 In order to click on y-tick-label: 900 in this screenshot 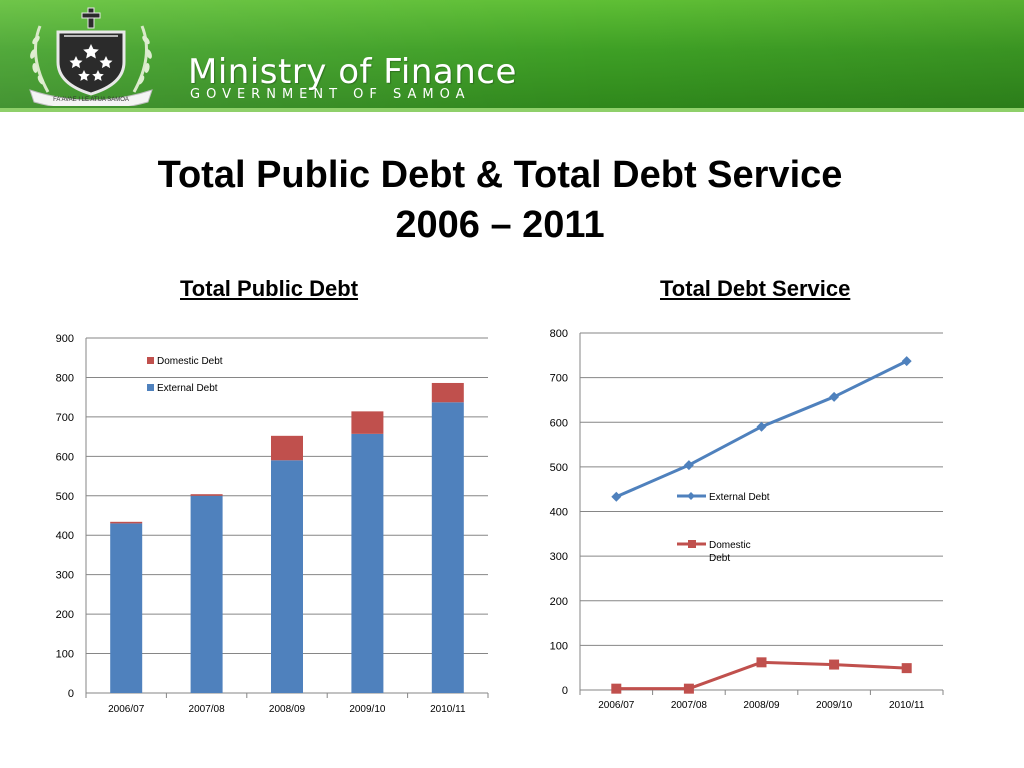, I will do `click(65, 339)`.